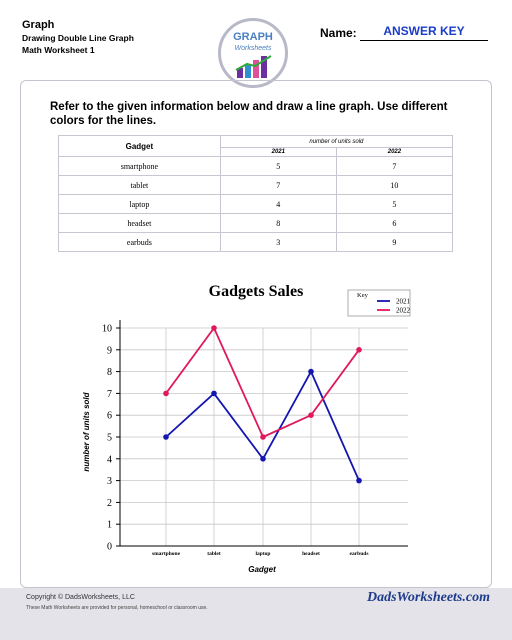 Image resolution: width=512 pixels, height=640 pixels. Describe the element at coordinates (109, 525) in the screenshot. I see `y-tick-label: 1` at that location.